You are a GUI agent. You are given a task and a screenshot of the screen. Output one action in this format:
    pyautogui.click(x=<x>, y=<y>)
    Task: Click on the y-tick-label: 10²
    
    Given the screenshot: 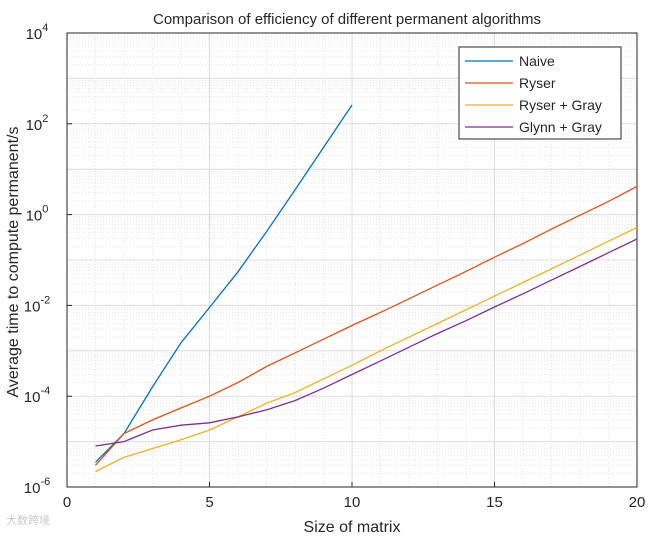 What is the action you would take?
    pyautogui.click(x=37, y=123)
    